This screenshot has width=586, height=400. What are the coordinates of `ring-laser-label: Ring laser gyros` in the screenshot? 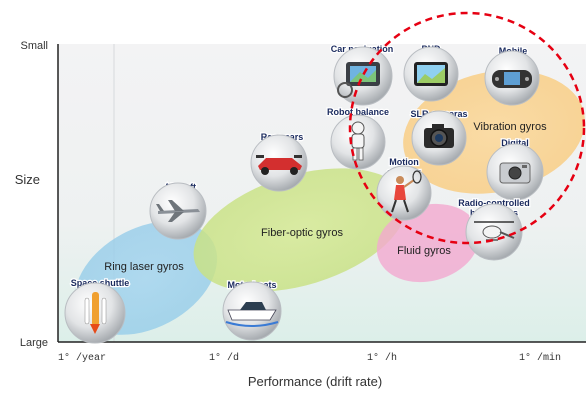 It's located at (144, 267).